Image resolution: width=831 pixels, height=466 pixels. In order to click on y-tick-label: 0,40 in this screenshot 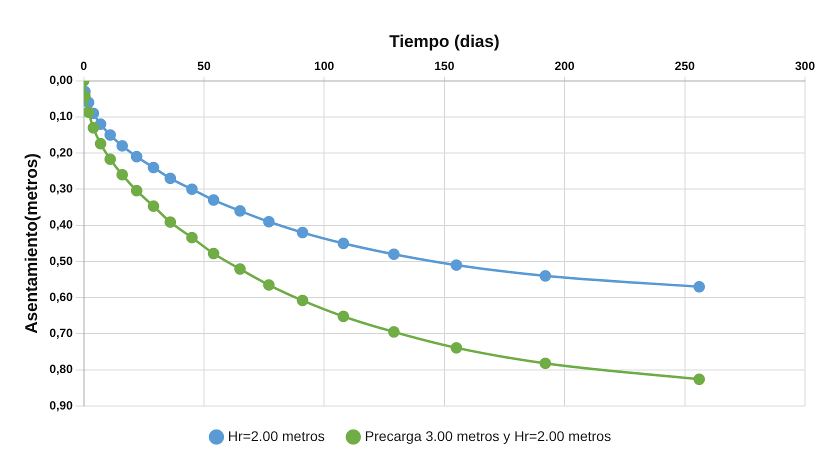, I will do `click(61, 225)`.